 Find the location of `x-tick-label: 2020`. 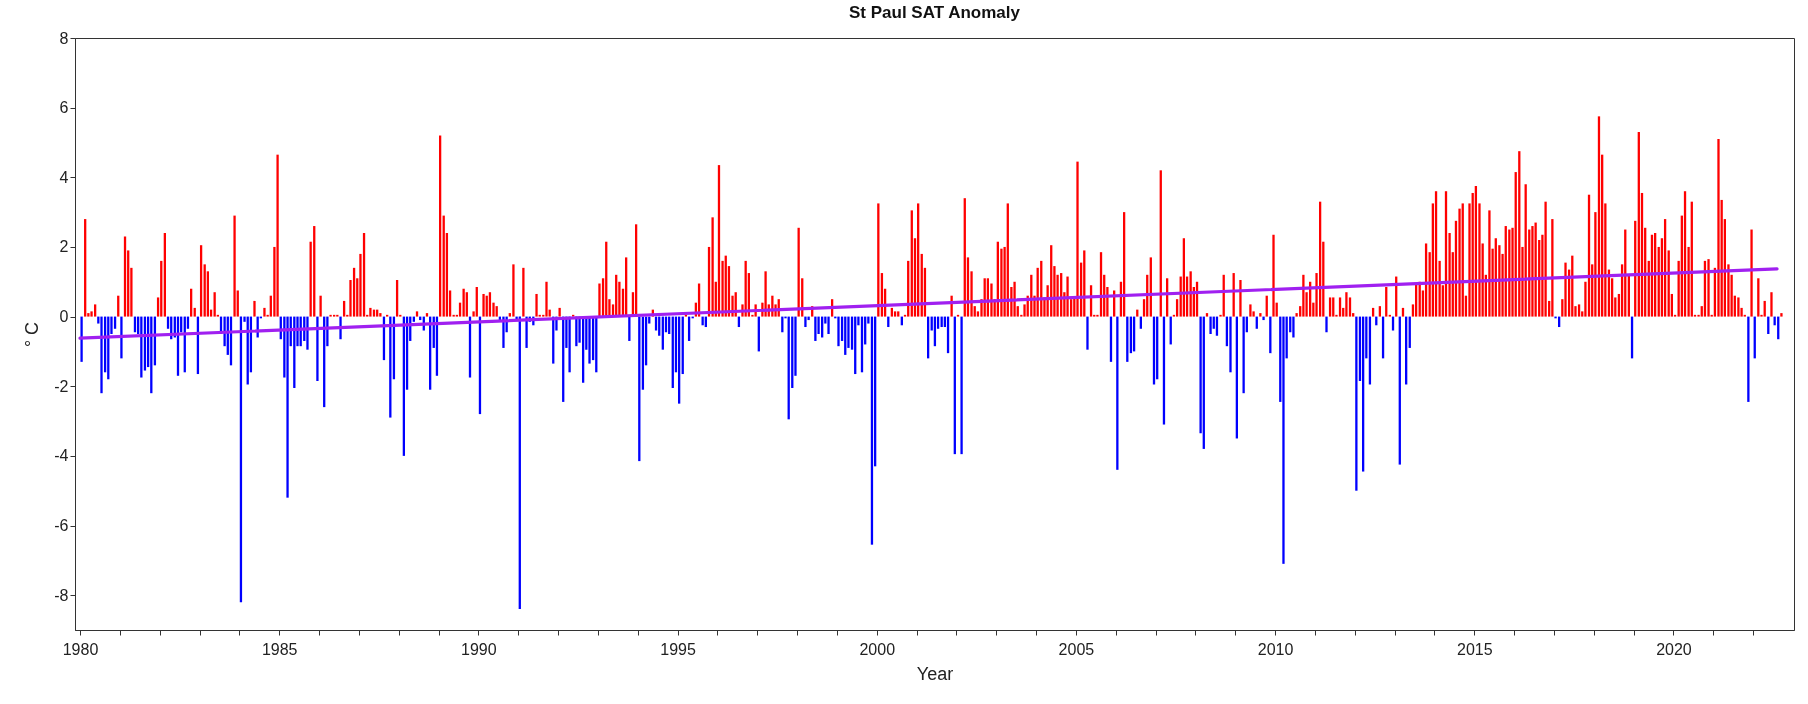

x-tick-label: 2020 is located at coordinates (1674, 649).